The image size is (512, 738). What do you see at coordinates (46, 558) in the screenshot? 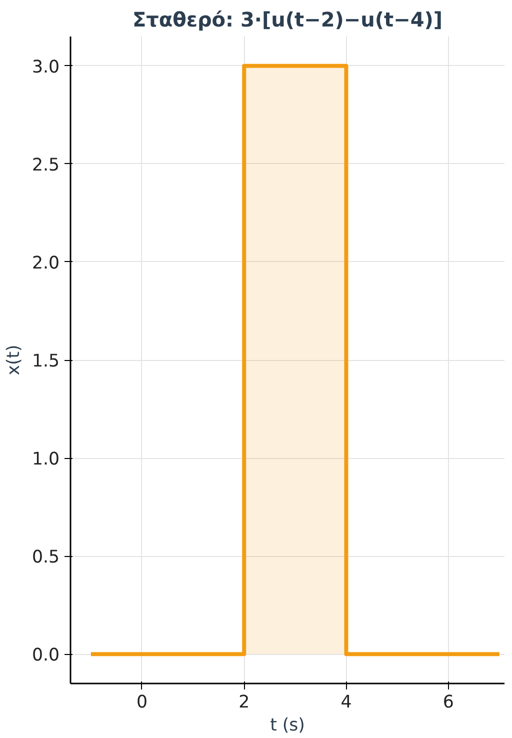
I see `y-tick-label: 0.5` at bounding box center [46, 558].